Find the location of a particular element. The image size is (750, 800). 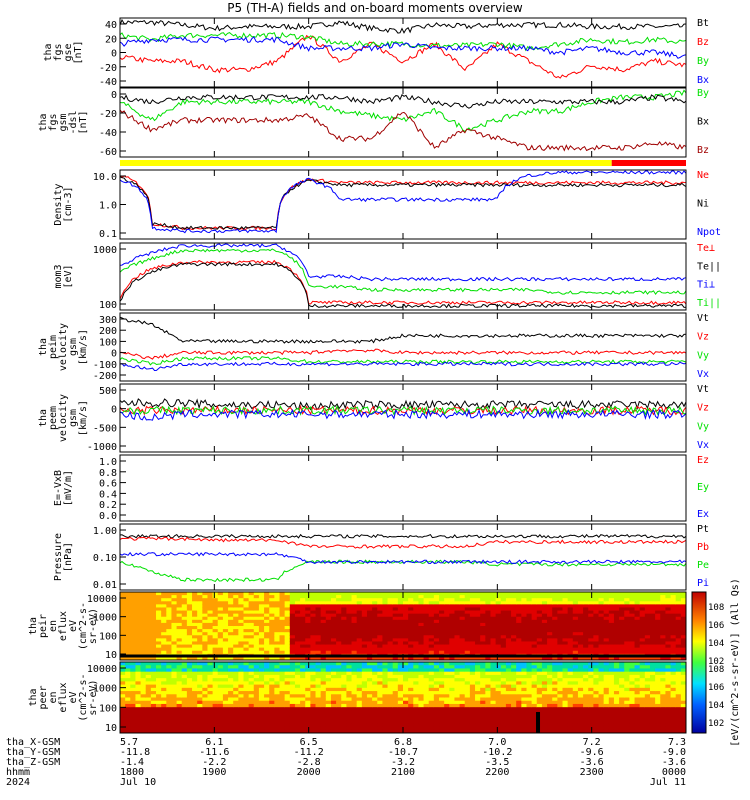

y-axis-label: mom3 is located at coordinates (58, 276).